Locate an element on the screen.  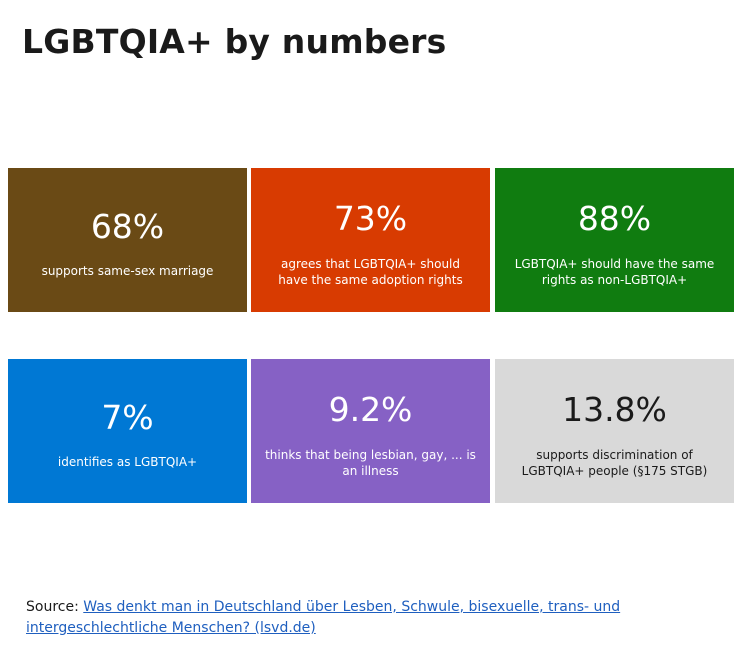
stat-value: 7% is located at coordinates (127, 417).